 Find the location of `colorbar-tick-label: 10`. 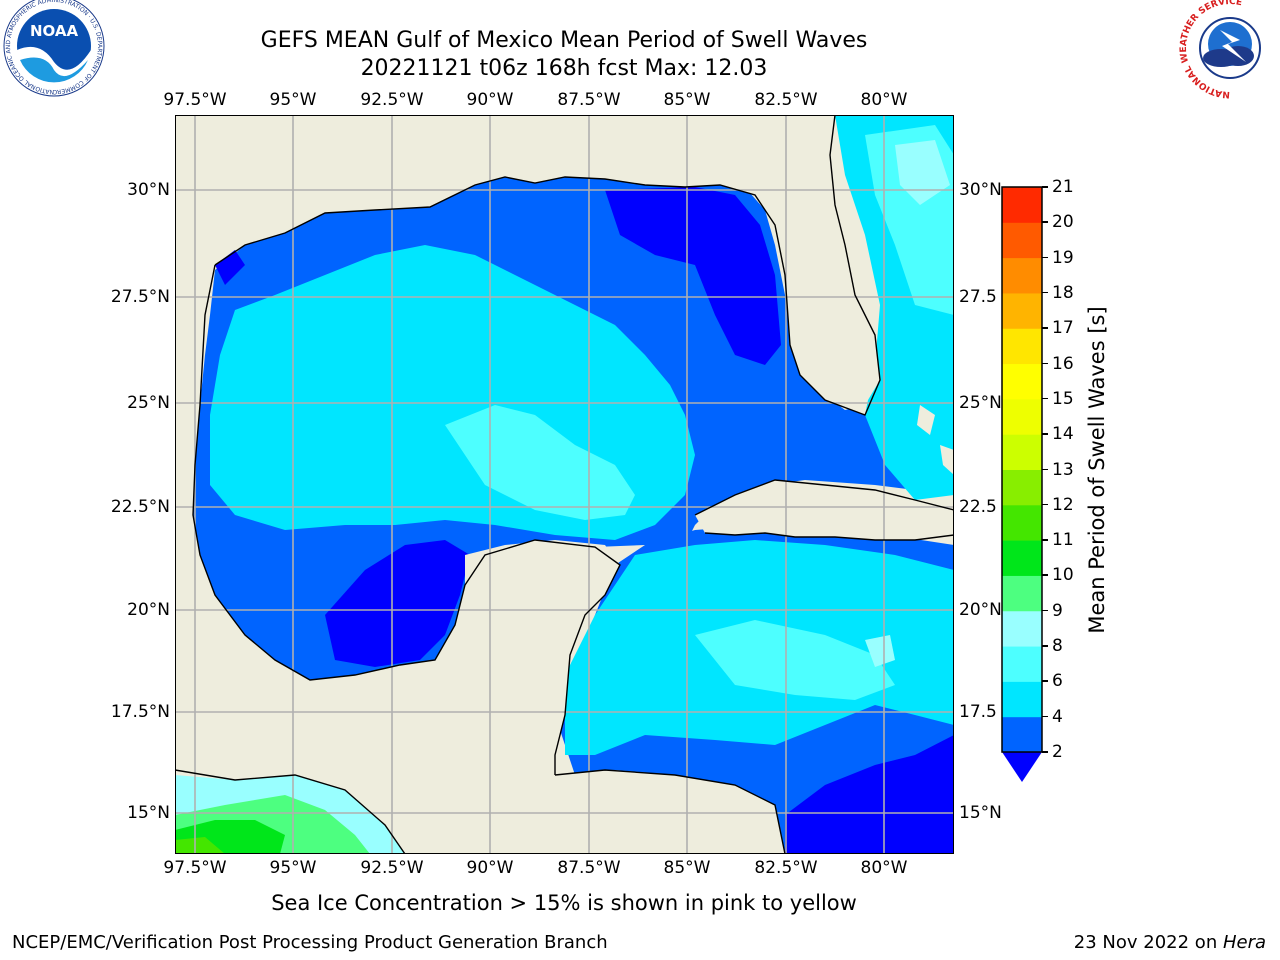

colorbar-tick-label: 10 is located at coordinates (1063, 575).